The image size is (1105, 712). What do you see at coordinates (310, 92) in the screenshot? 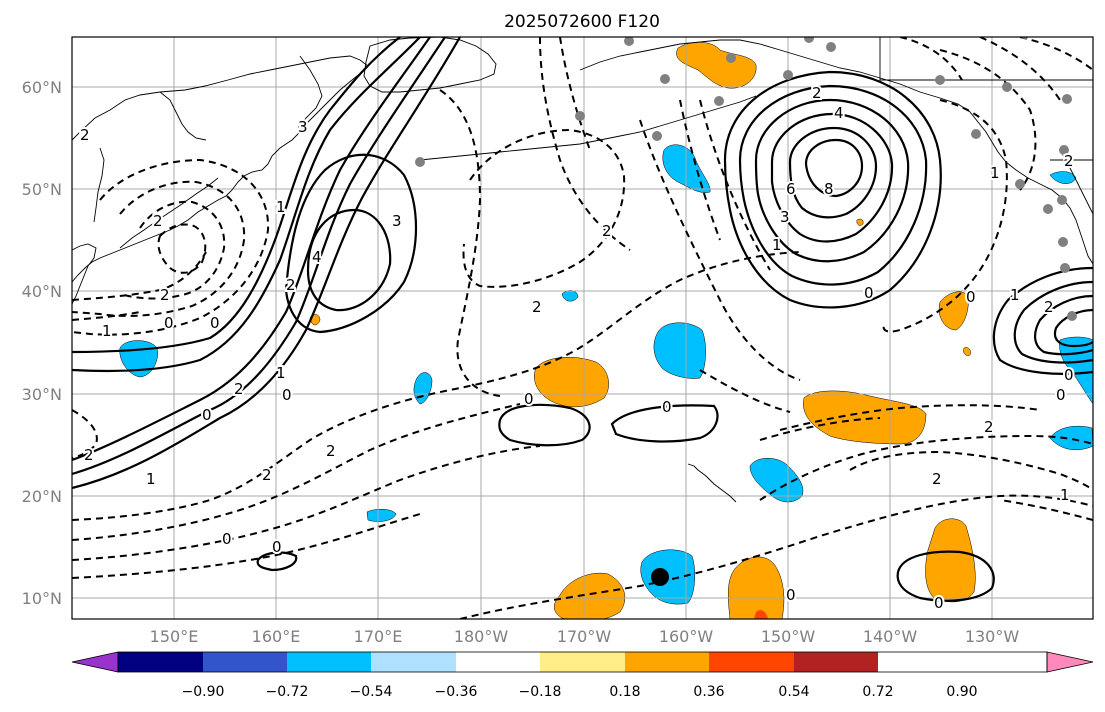
I see `coastline-kamchatka` at bounding box center [310, 92].